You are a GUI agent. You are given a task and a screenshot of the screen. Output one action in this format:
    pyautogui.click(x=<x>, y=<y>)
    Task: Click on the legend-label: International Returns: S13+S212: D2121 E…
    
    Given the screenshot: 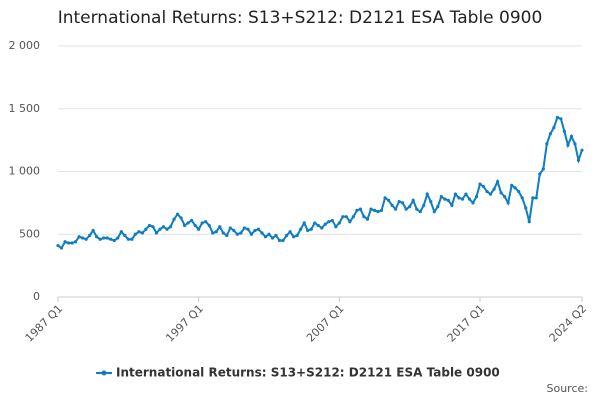 What is the action you would take?
    pyautogui.click(x=308, y=373)
    